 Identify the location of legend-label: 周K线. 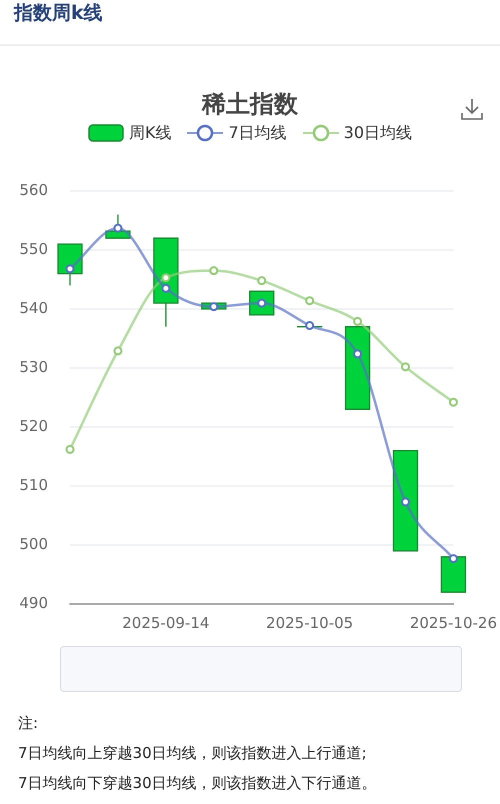
(150, 133).